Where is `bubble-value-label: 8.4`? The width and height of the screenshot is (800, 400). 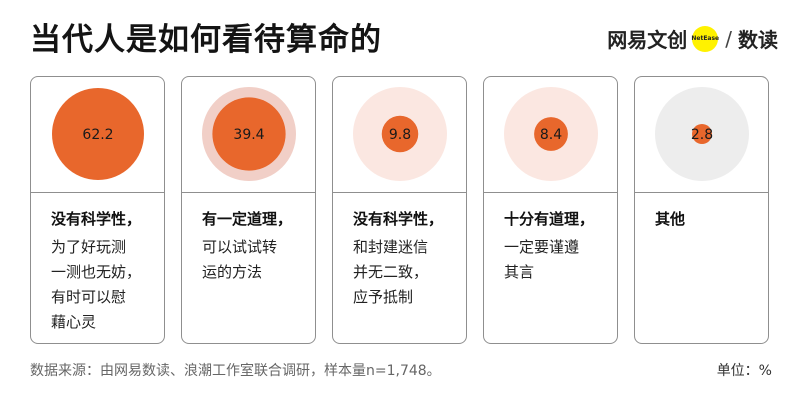
bubble-value-label: 8.4 is located at coordinates (551, 135).